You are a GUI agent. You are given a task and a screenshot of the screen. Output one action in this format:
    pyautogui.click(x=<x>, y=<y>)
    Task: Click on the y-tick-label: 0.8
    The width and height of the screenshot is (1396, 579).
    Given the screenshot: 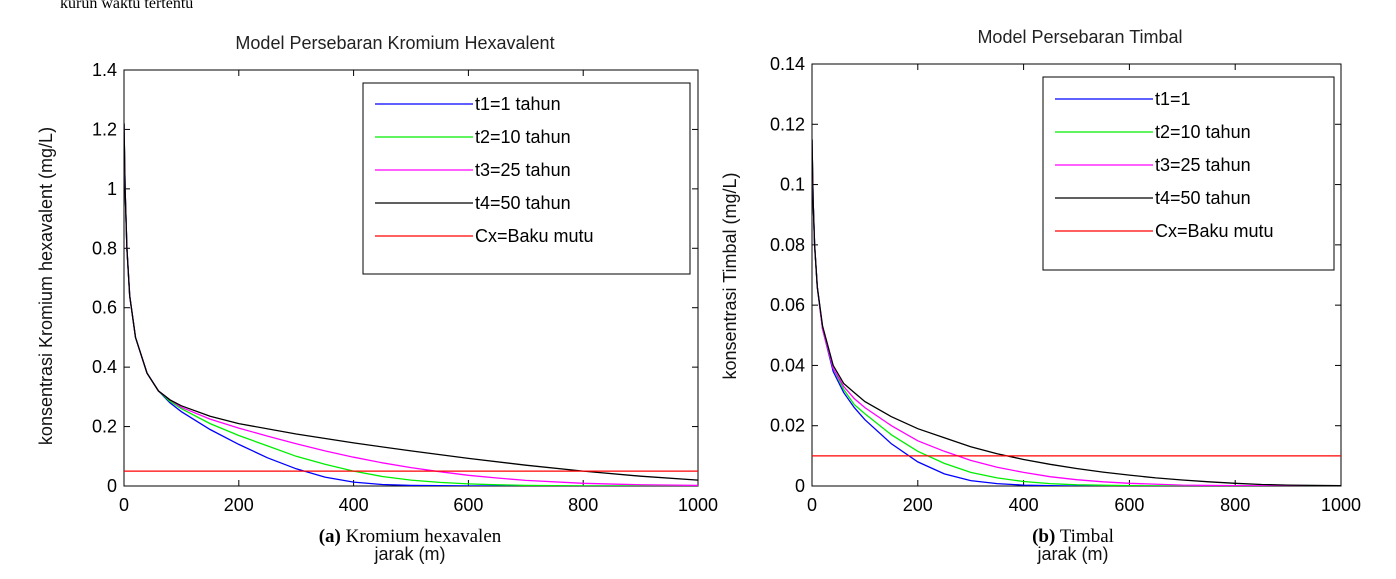 What is the action you would take?
    pyautogui.click(x=104, y=248)
    